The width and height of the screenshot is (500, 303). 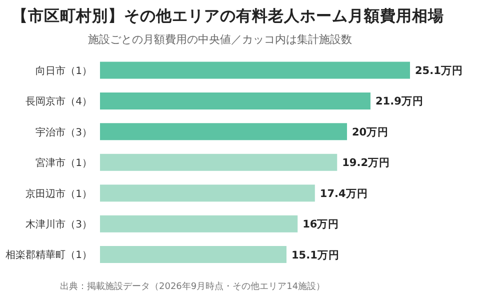 What do you see at coordinates (59, 102) in the screenshot?
I see `y-tick-label: 長岡京市（4）` at bounding box center [59, 102].